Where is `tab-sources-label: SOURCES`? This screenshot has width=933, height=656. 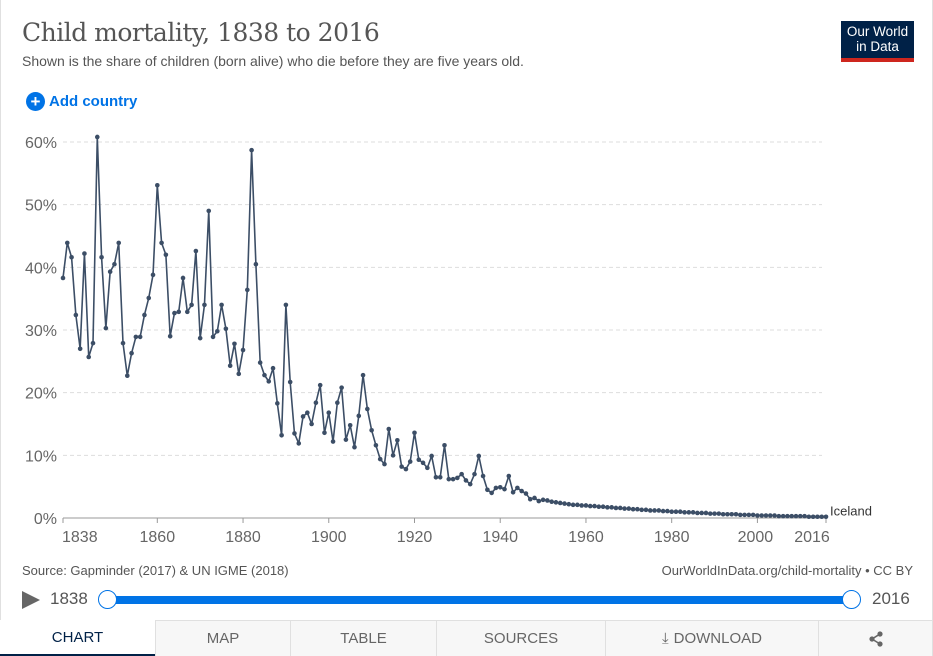 tab-sources-label: SOURCES is located at coordinates (521, 638).